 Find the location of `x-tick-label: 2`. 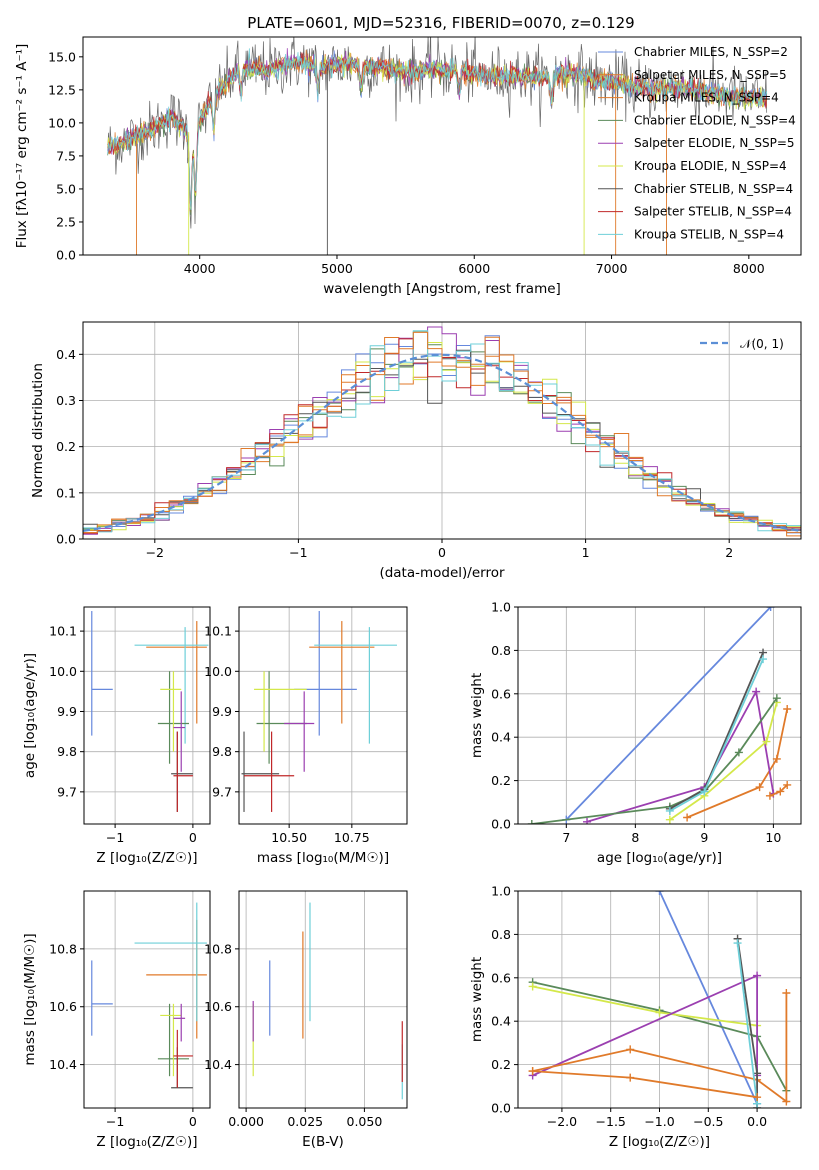

x-tick-label: 2 is located at coordinates (729, 552).